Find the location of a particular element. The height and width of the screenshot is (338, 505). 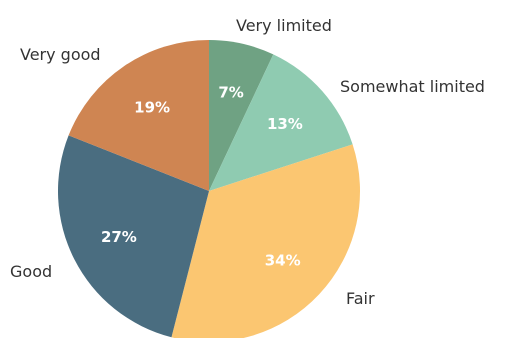

pie-slice-very-good is located at coordinates (138, 115).